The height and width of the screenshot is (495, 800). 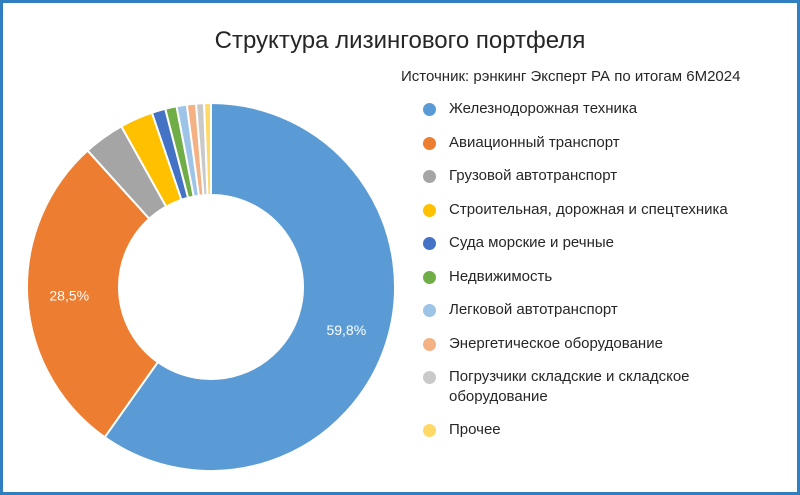 I want to click on data-label-1: 28,5%, so click(x=69, y=295).